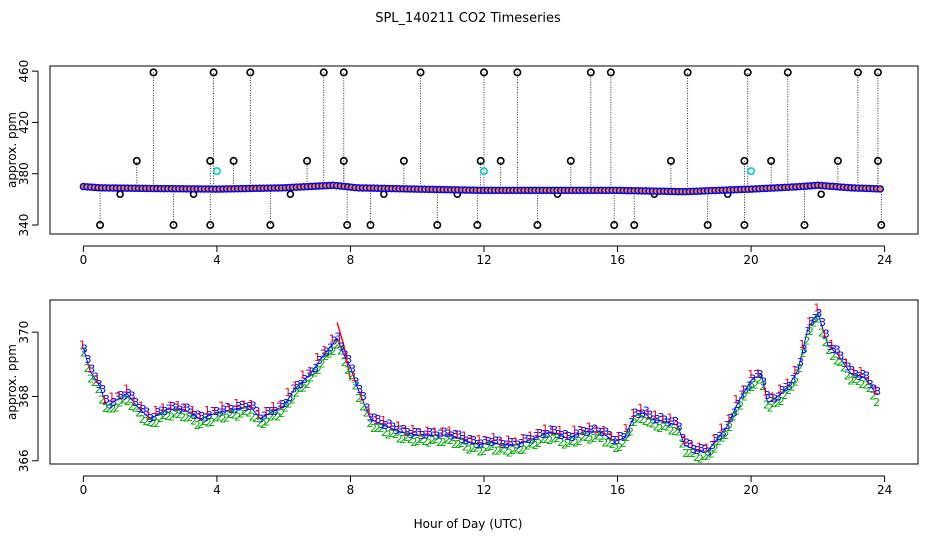  What do you see at coordinates (24, 71) in the screenshot?
I see `top-y-tick-label: 460` at bounding box center [24, 71].